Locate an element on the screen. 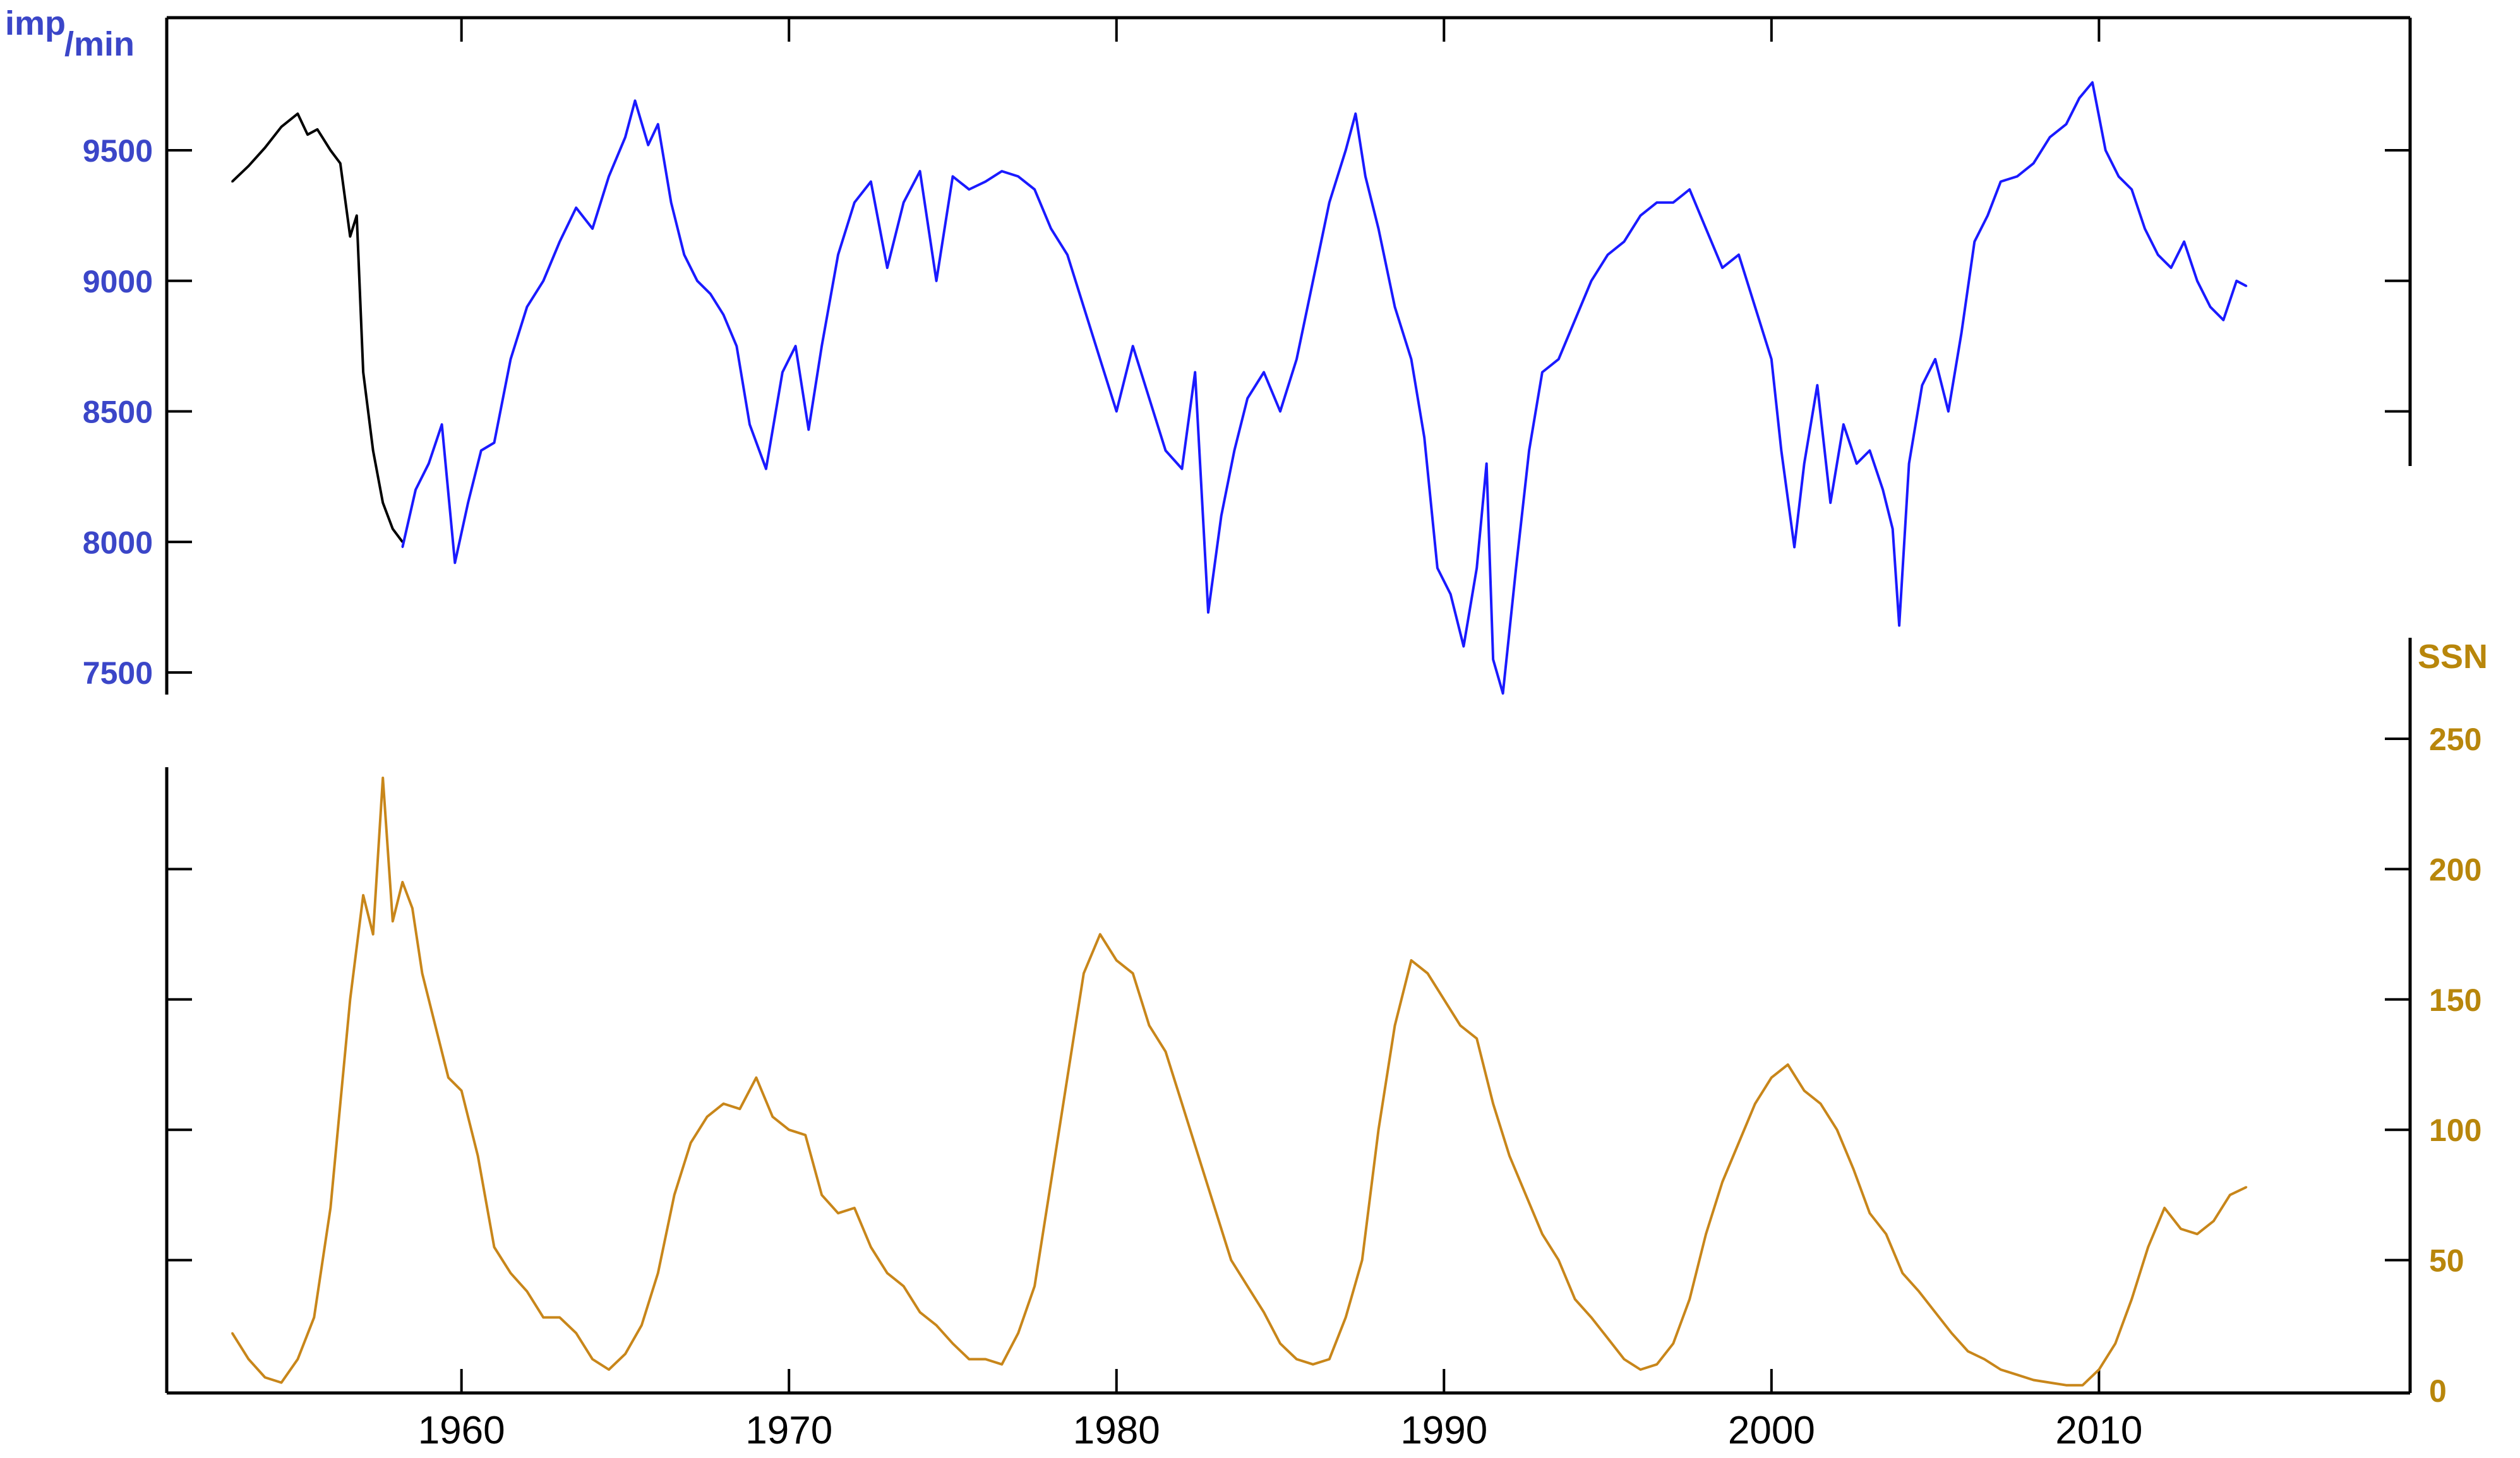 The width and height of the screenshot is (2520, 1458). ssn-ylabel: SSN is located at coordinates (2453, 657).